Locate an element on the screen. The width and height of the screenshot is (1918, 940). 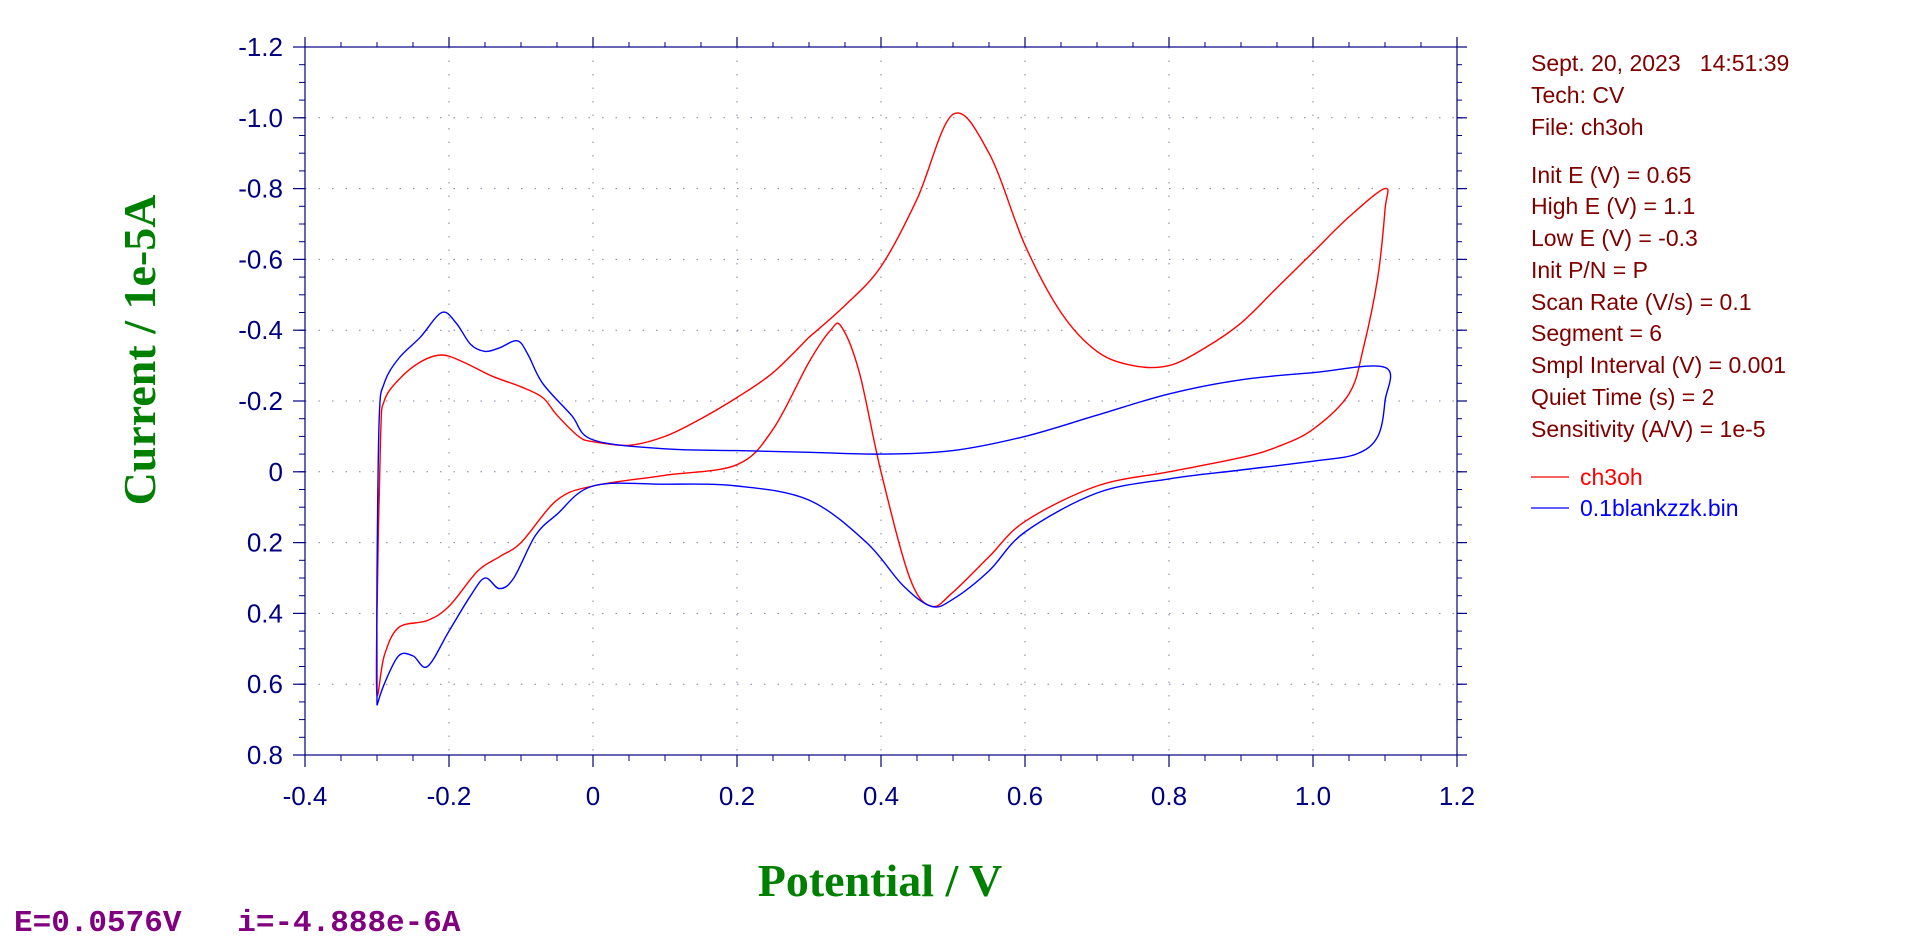
legend-label-blank: 0.1blankzzk.bin is located at coordinates (1659, 508).